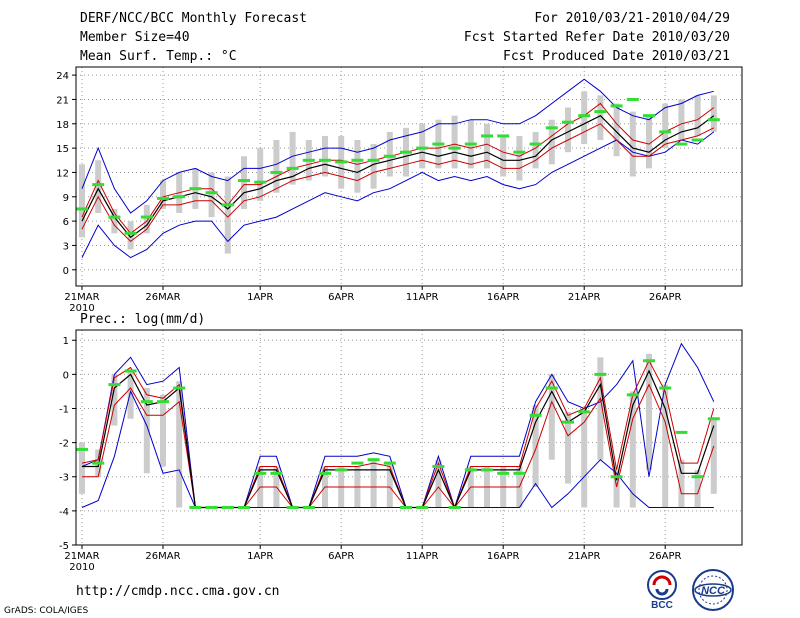 This screenshot has height=618, width=800. What do you see at coordinates (81, 297) in the screenshot?
I see `temp-x-tick-label: 21MAR` at bounding box center [81, 297].